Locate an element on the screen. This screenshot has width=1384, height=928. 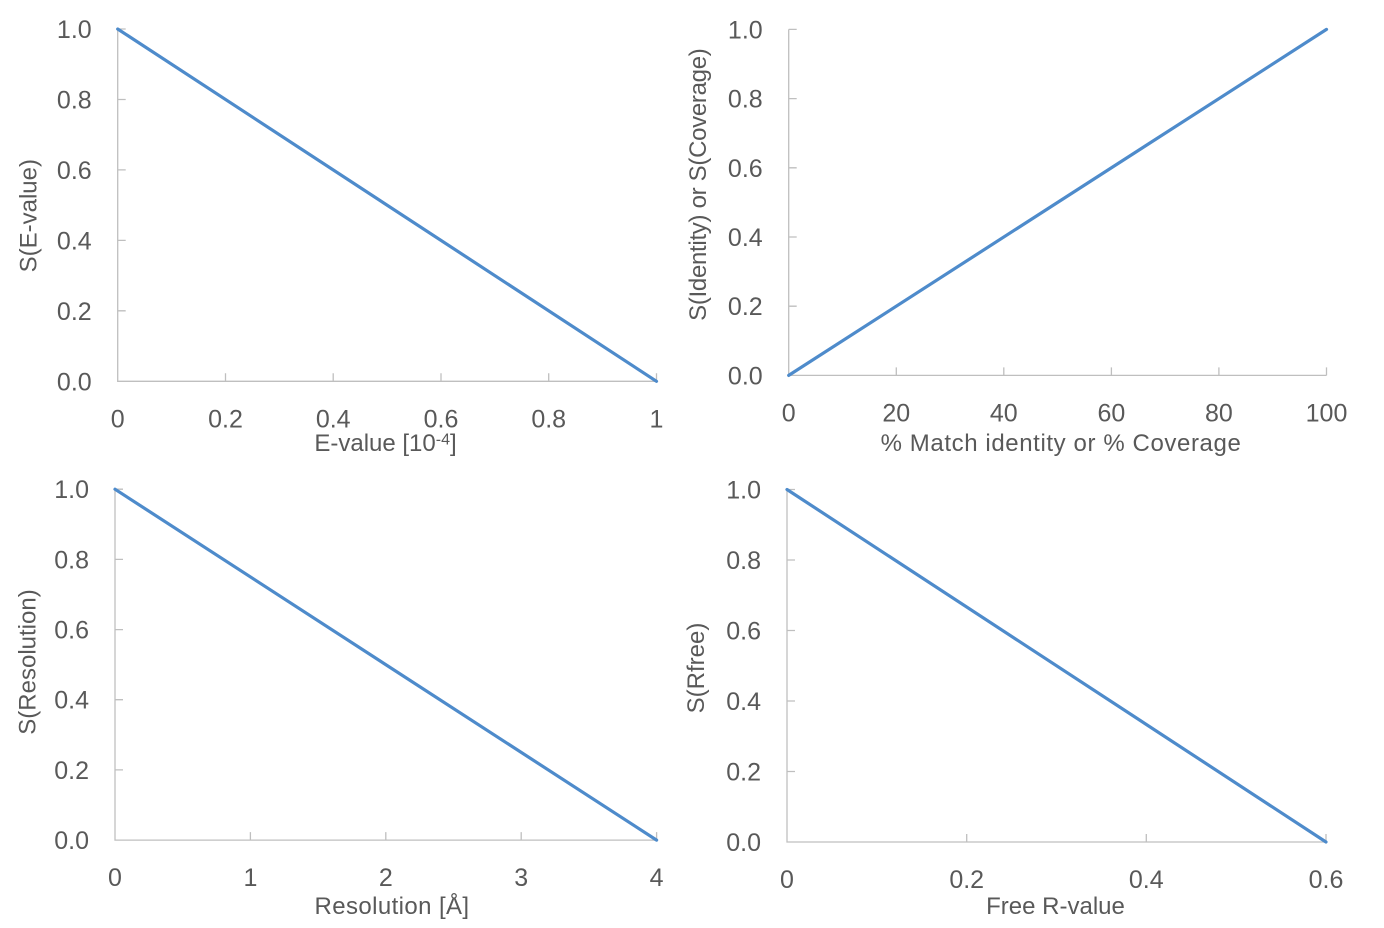
svg-text: S(Identity) or S(Coverage) is located at coordinates (698, 185).